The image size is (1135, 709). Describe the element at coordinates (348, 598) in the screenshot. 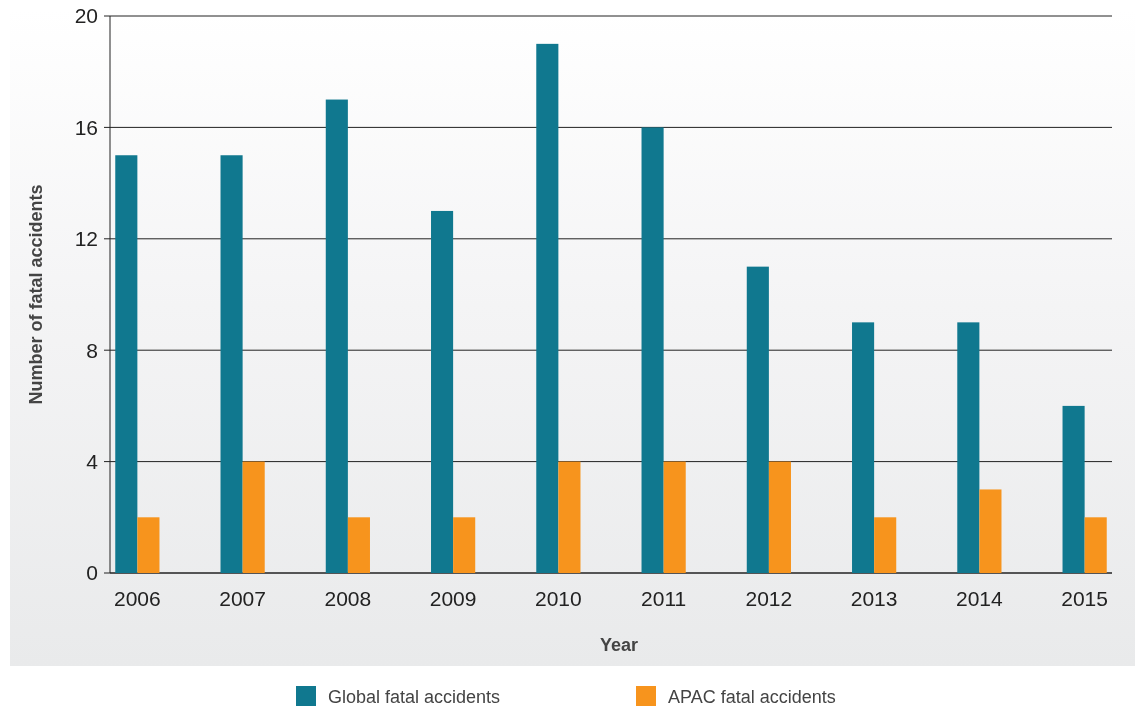

I see `x-tick-label: 2008` at that location.